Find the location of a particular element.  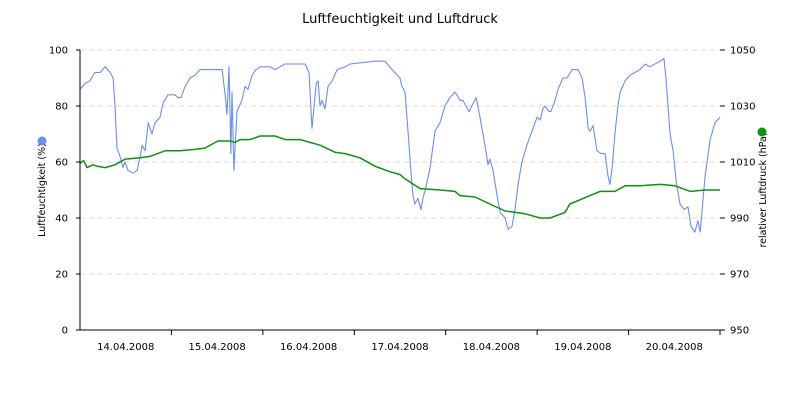

humidity-legend-dot is located at coordinates (42, 141).